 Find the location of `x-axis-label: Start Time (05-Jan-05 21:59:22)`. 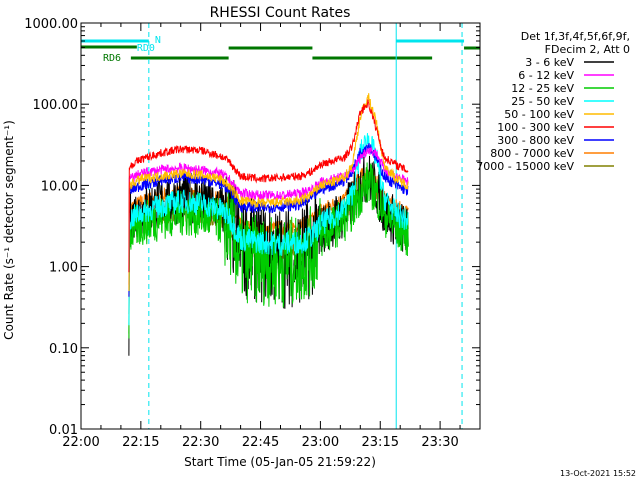

x-axis-label: Start Time (05-Jan-05 21:59:22) is located at coordinates (280, 462).